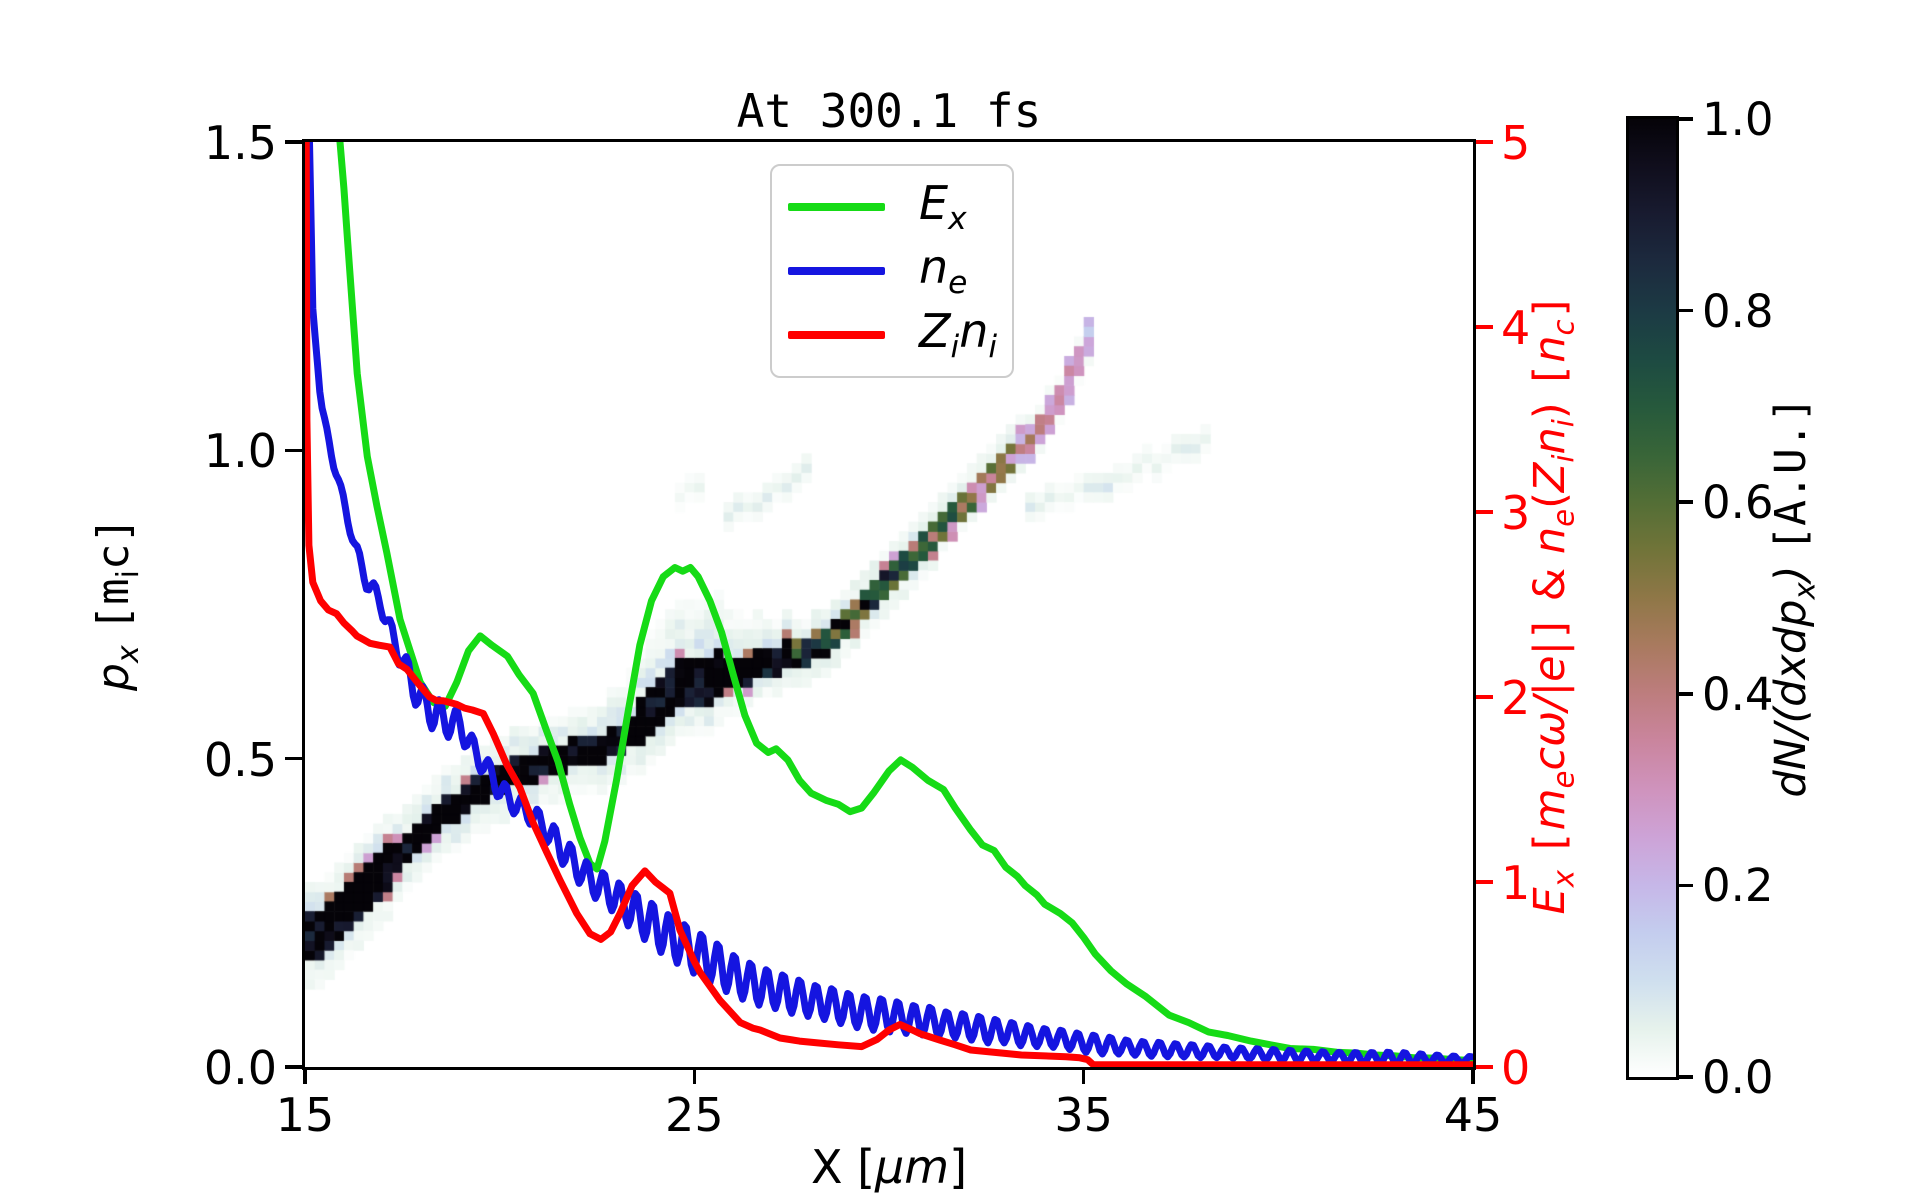 The width and height of the screenshot is (1920, 1200). What do you see at coordinates (1738, 311) in the screenshot?
I see `colorbar-tick-label: 0.8` at bounding box center [1738, 311].